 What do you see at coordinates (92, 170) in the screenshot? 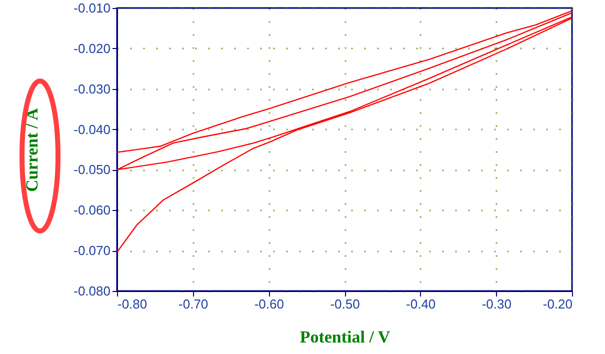
I see `y-tick-label: -0.050` at bounding box center [92, 170].